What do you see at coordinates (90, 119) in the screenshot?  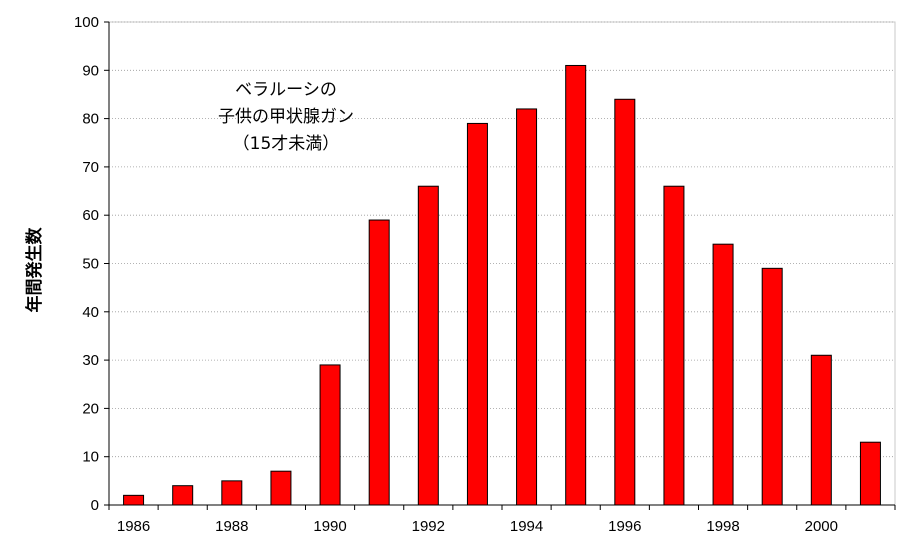 I see `y-tick-label: 80` at bounding box center [90, 119].